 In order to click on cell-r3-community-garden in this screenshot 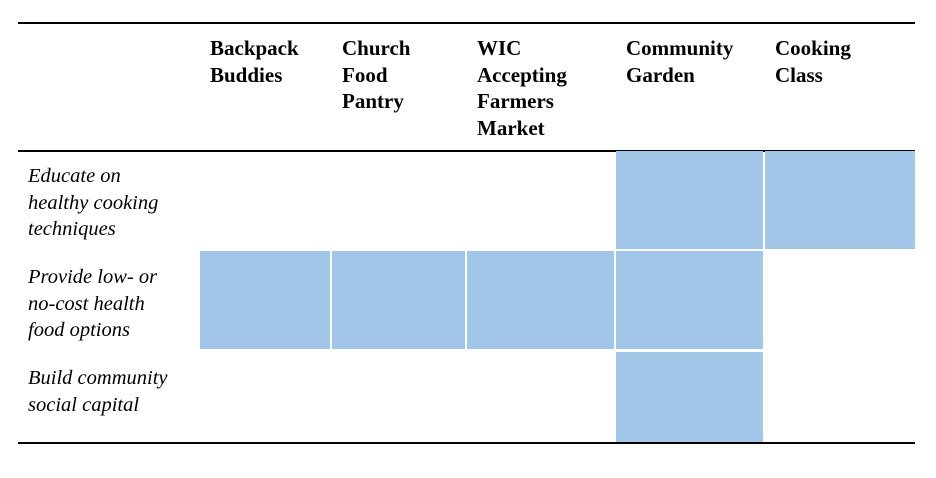, I will do `click(689, 397)`.